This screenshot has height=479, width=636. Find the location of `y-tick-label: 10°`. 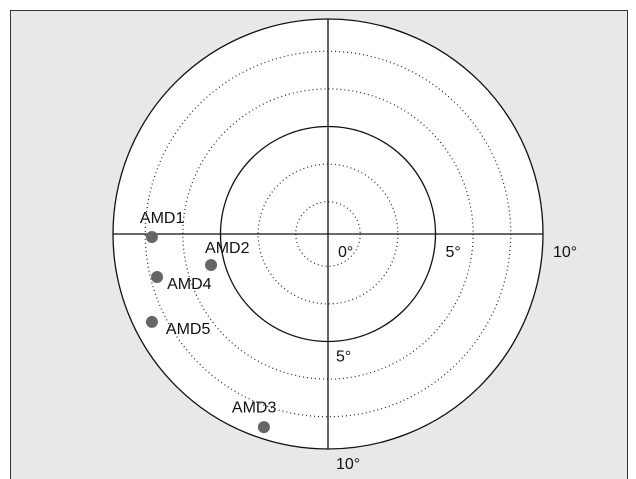

y-tick-label: 10° is located at coordinates (348, 464).